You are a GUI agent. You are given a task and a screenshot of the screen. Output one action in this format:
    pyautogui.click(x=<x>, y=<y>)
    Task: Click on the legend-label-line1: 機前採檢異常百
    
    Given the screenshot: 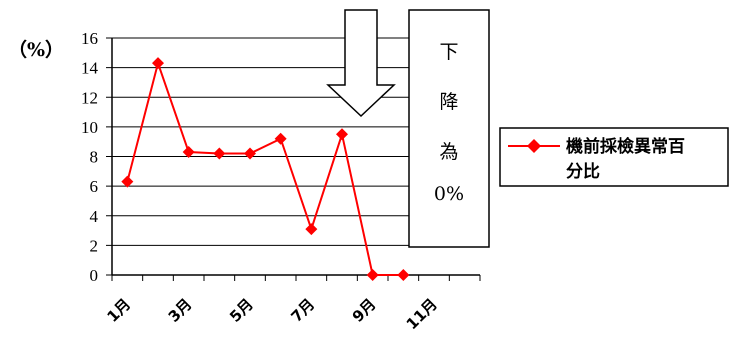 What is the action you would take?
    pyautogui.click(x=625, y=146)
    